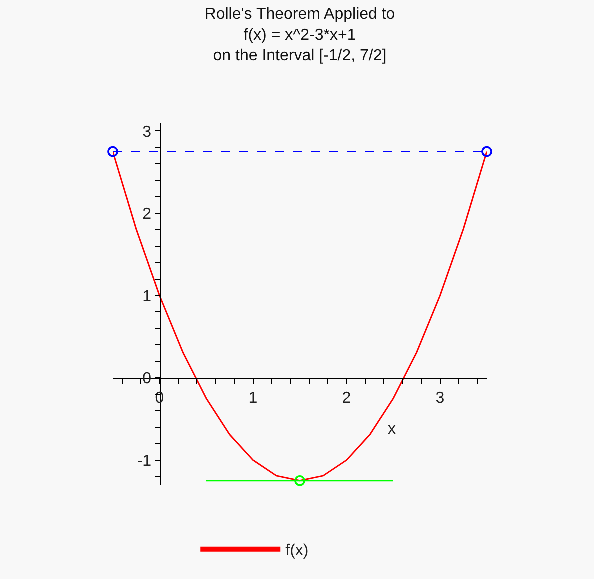 The width and height of the screenshot is (594, 579). Describe the element at coordinates (440, 399) in the screenshot. I see `x-tick-label: 3` at that location.